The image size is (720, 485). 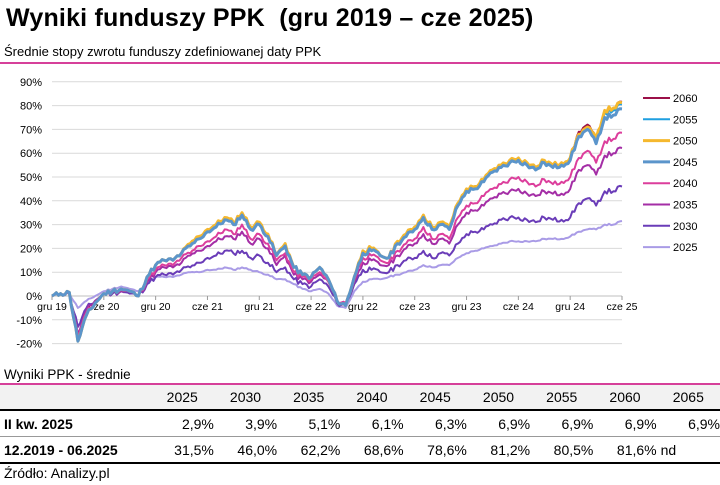 What do you see at coordinates (31, 202) in the screenshot?
I see `y-tick-label: 40%` at bounding box center [31, 202].